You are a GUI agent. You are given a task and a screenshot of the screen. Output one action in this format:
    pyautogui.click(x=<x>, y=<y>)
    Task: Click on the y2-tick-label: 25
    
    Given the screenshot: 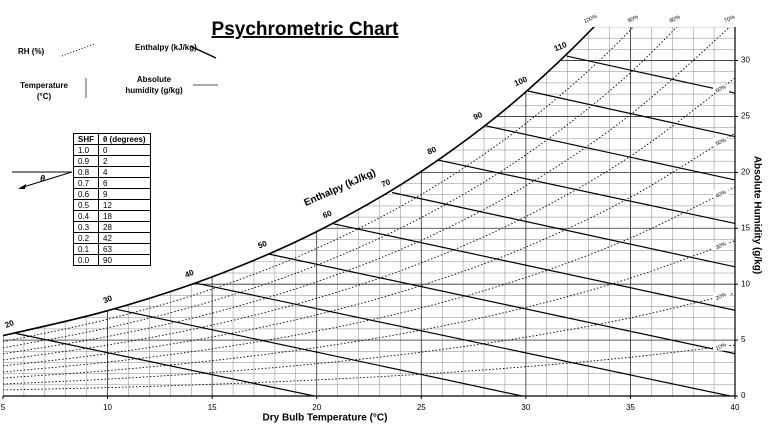 What is the action you would take?
    pyautogui.click(x=745, y=116)
    